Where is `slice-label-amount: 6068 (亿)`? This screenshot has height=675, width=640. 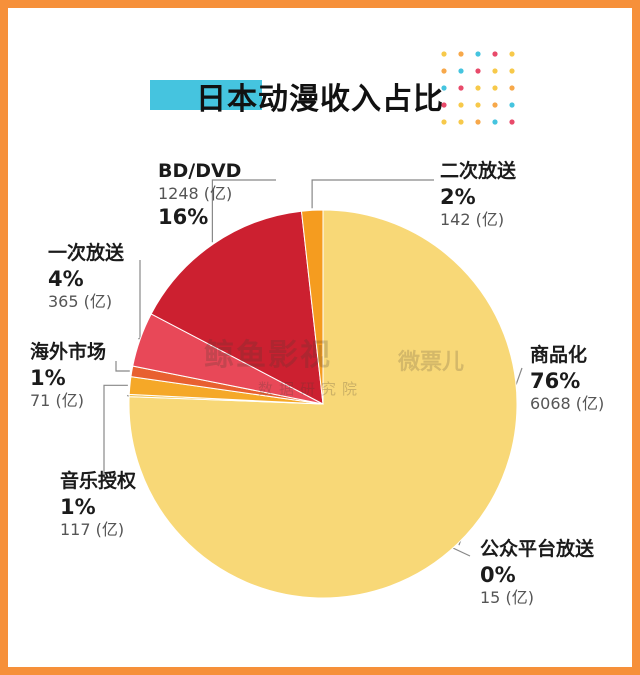
slice-label-amount: 6068 (亿) is located at coordinates (567, 403).